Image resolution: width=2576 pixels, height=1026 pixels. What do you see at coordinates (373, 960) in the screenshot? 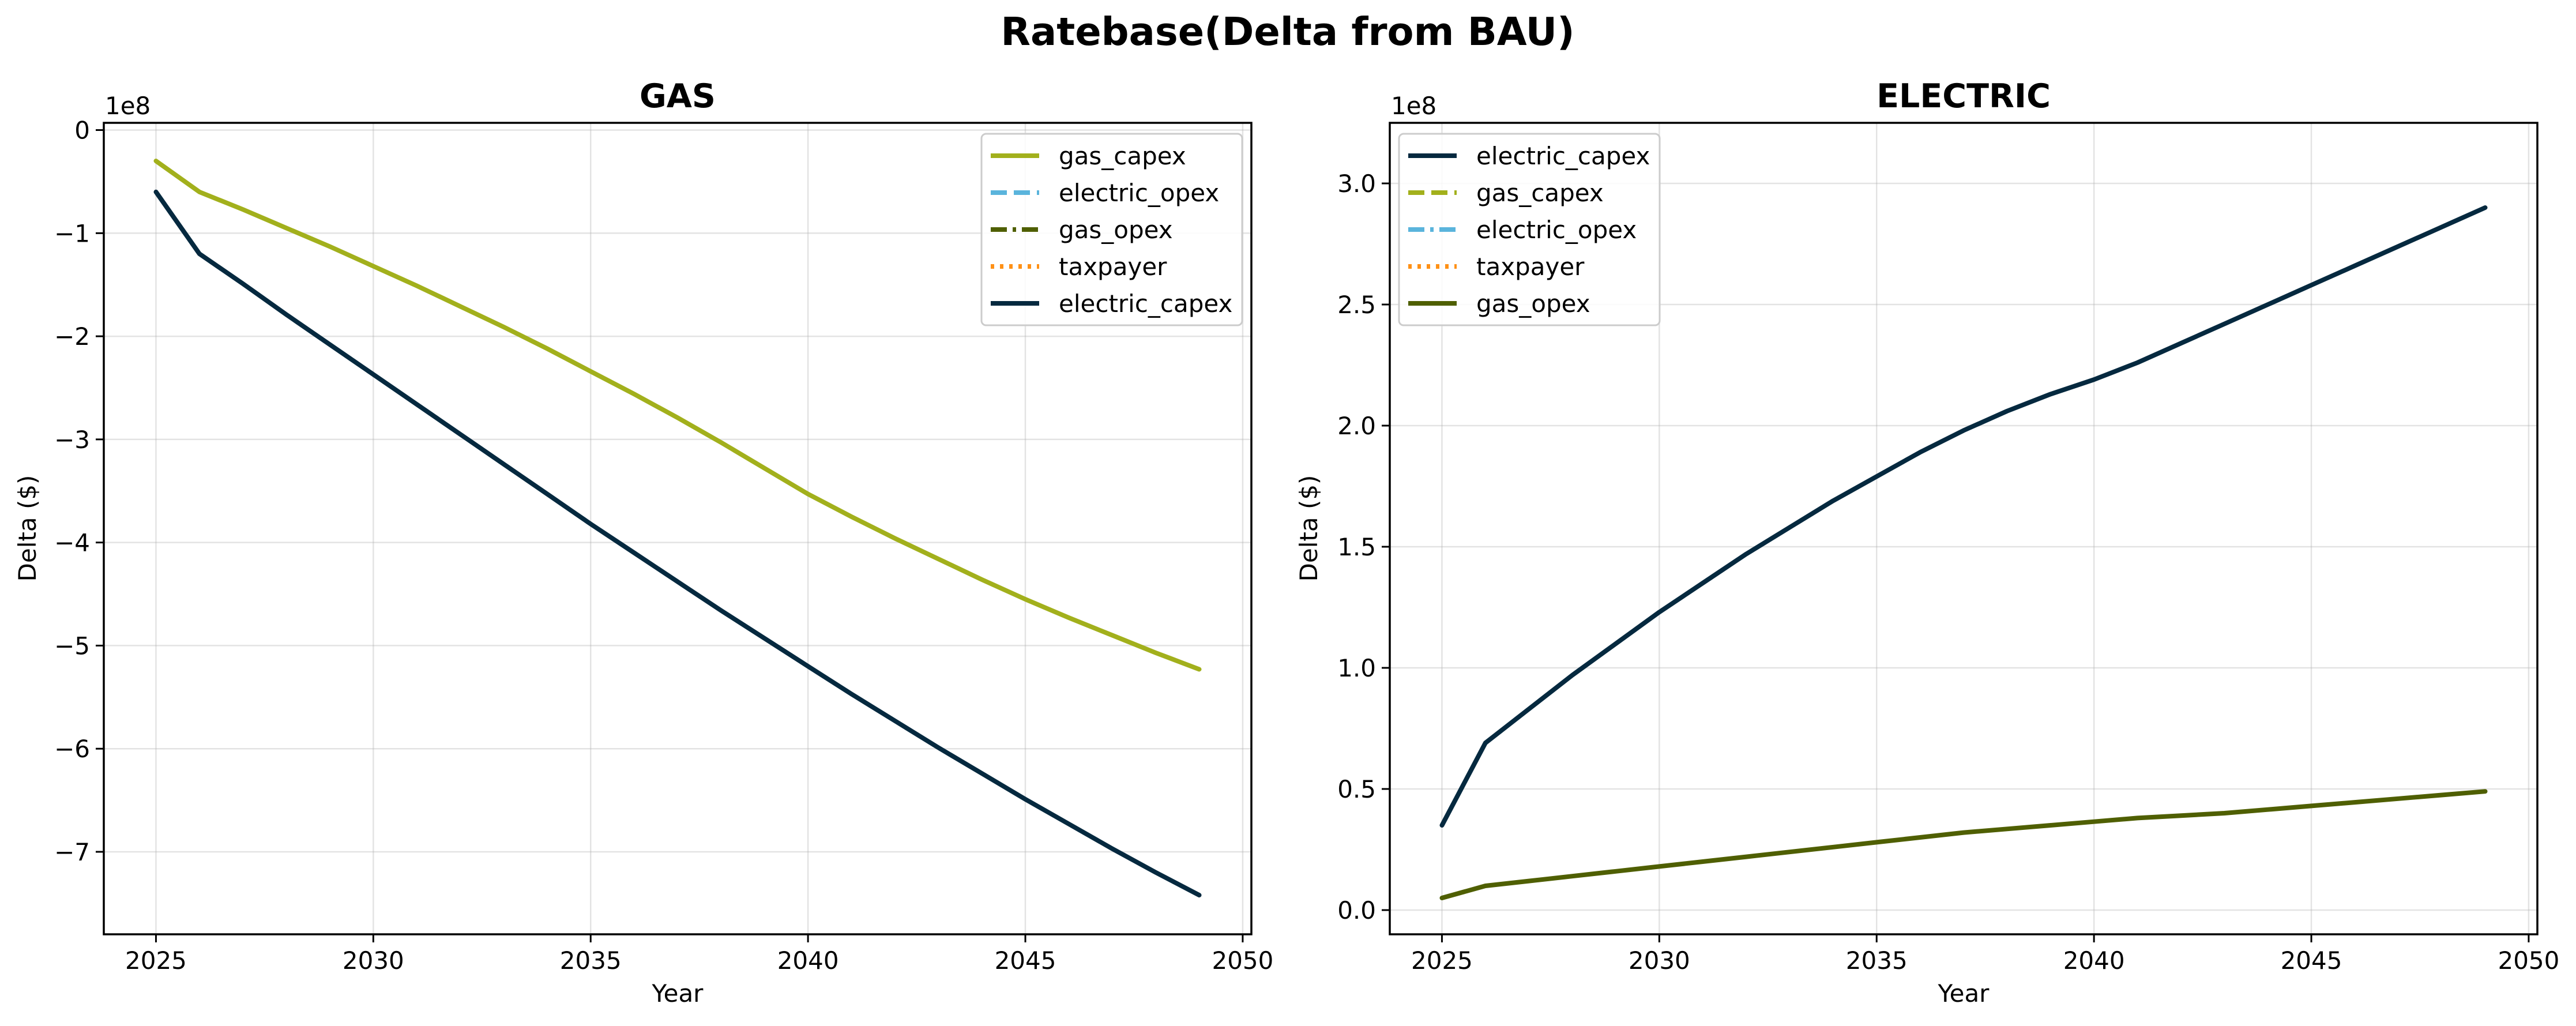
I see `gas-x-tick-label: 2030` at bounding box center [373, 960].